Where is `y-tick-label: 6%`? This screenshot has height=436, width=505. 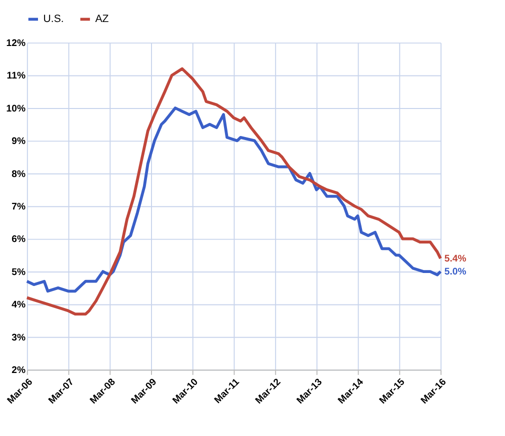 y-tick-label: 6% is located at coordinates (19, 240).